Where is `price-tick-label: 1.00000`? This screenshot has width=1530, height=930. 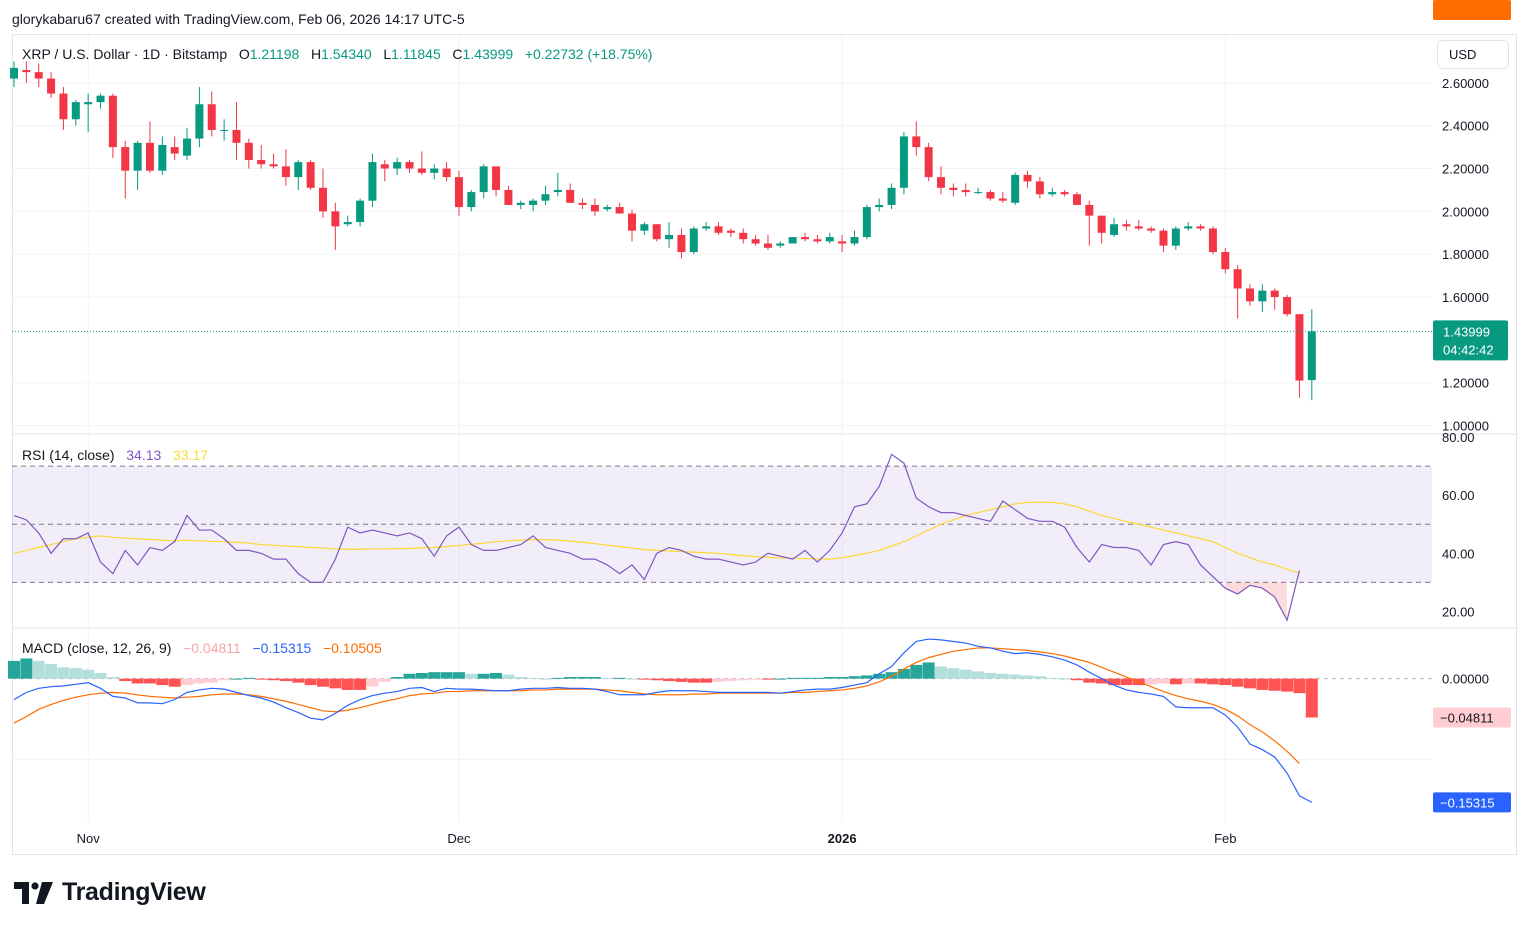
price-tick-label: 1.00000 is located at coordinates (1465, 426).